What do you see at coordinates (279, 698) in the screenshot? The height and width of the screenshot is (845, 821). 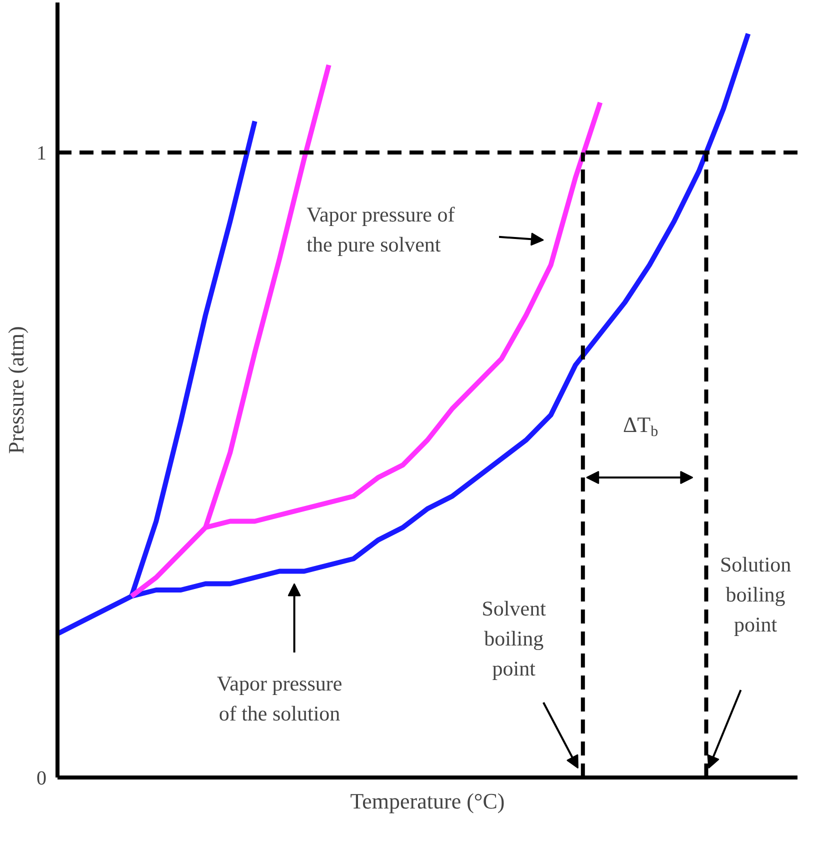 I see `annotation: Vapor pressure of the solution` at bounding box center [279, 698].